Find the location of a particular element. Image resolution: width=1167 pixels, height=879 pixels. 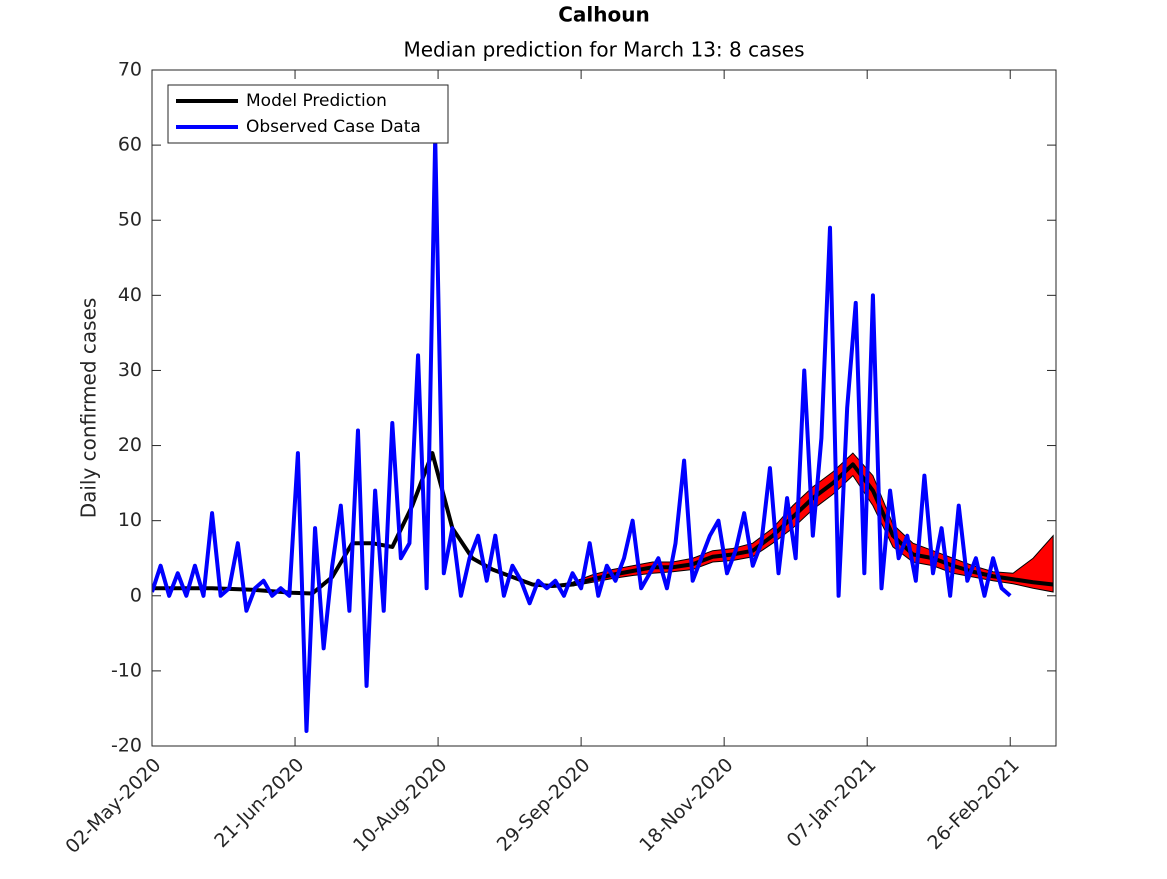

y-tick-label: 30 is located at coordinates (130, 370).